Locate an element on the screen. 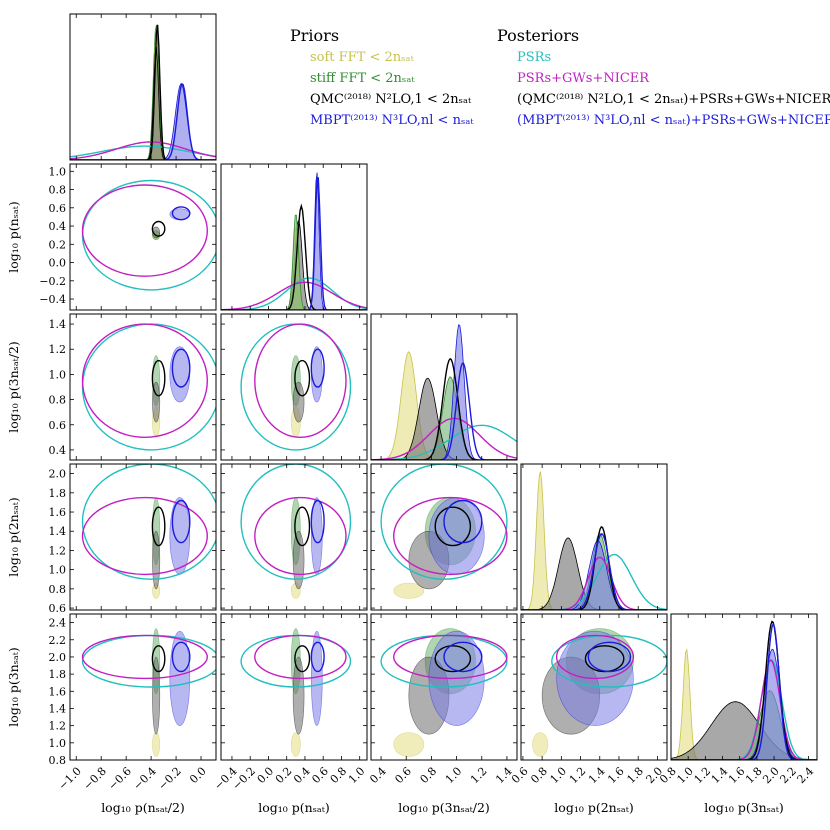 The height and width of the screenshot is (830, 830). x-axis-label-p1: log₁₀ p(nₛₐₜ) is located at coordinates (293, 807).